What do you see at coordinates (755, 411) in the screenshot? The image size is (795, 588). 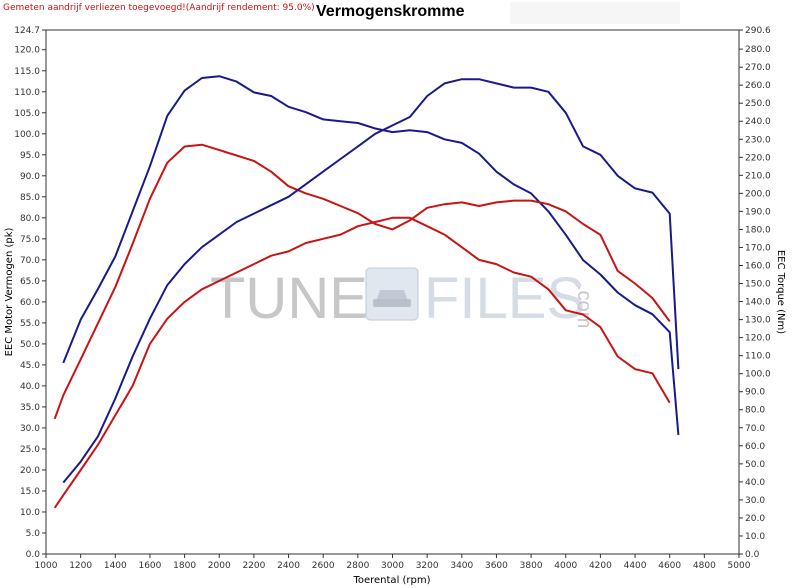 I see `right-tick-label: 80.0` at bounding box center [755, 411].